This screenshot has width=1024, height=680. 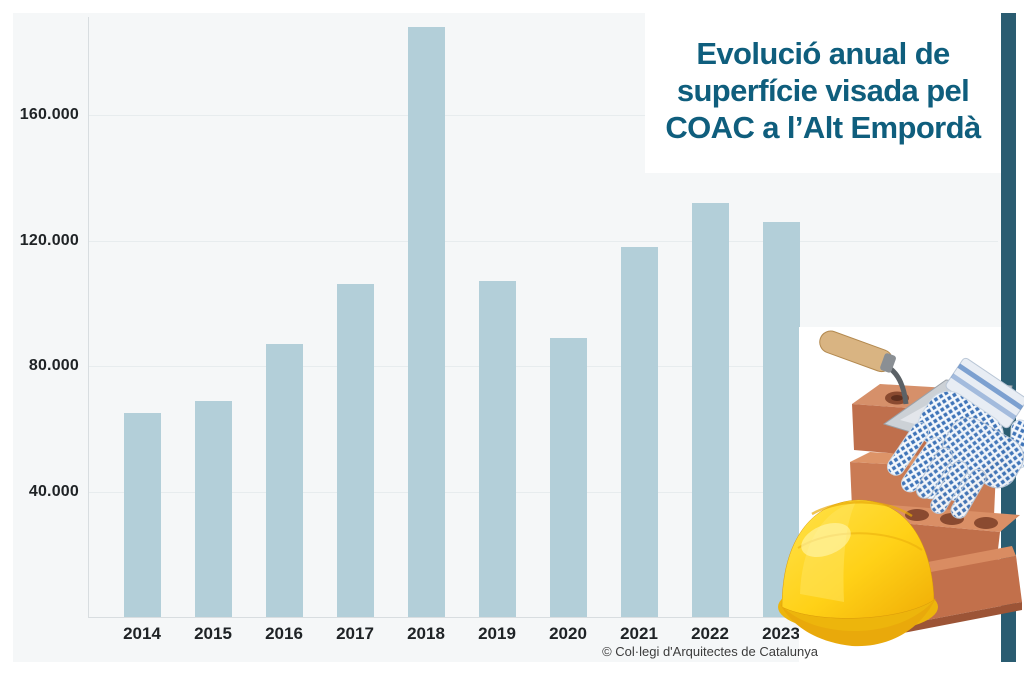 What do you see at coordinates (639, 431) in the screenshot?
I see `bar-2021` at bounding box center [639, 431].